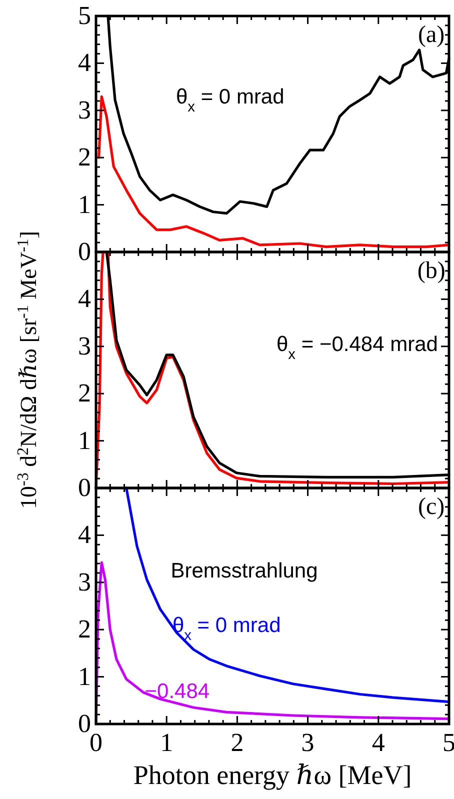 The height and width of the screenshot is (799, 454). Describe the element at coordinates (244, 571) in the screenshot. I see `annotation: Bremsstrahlung` at that location.